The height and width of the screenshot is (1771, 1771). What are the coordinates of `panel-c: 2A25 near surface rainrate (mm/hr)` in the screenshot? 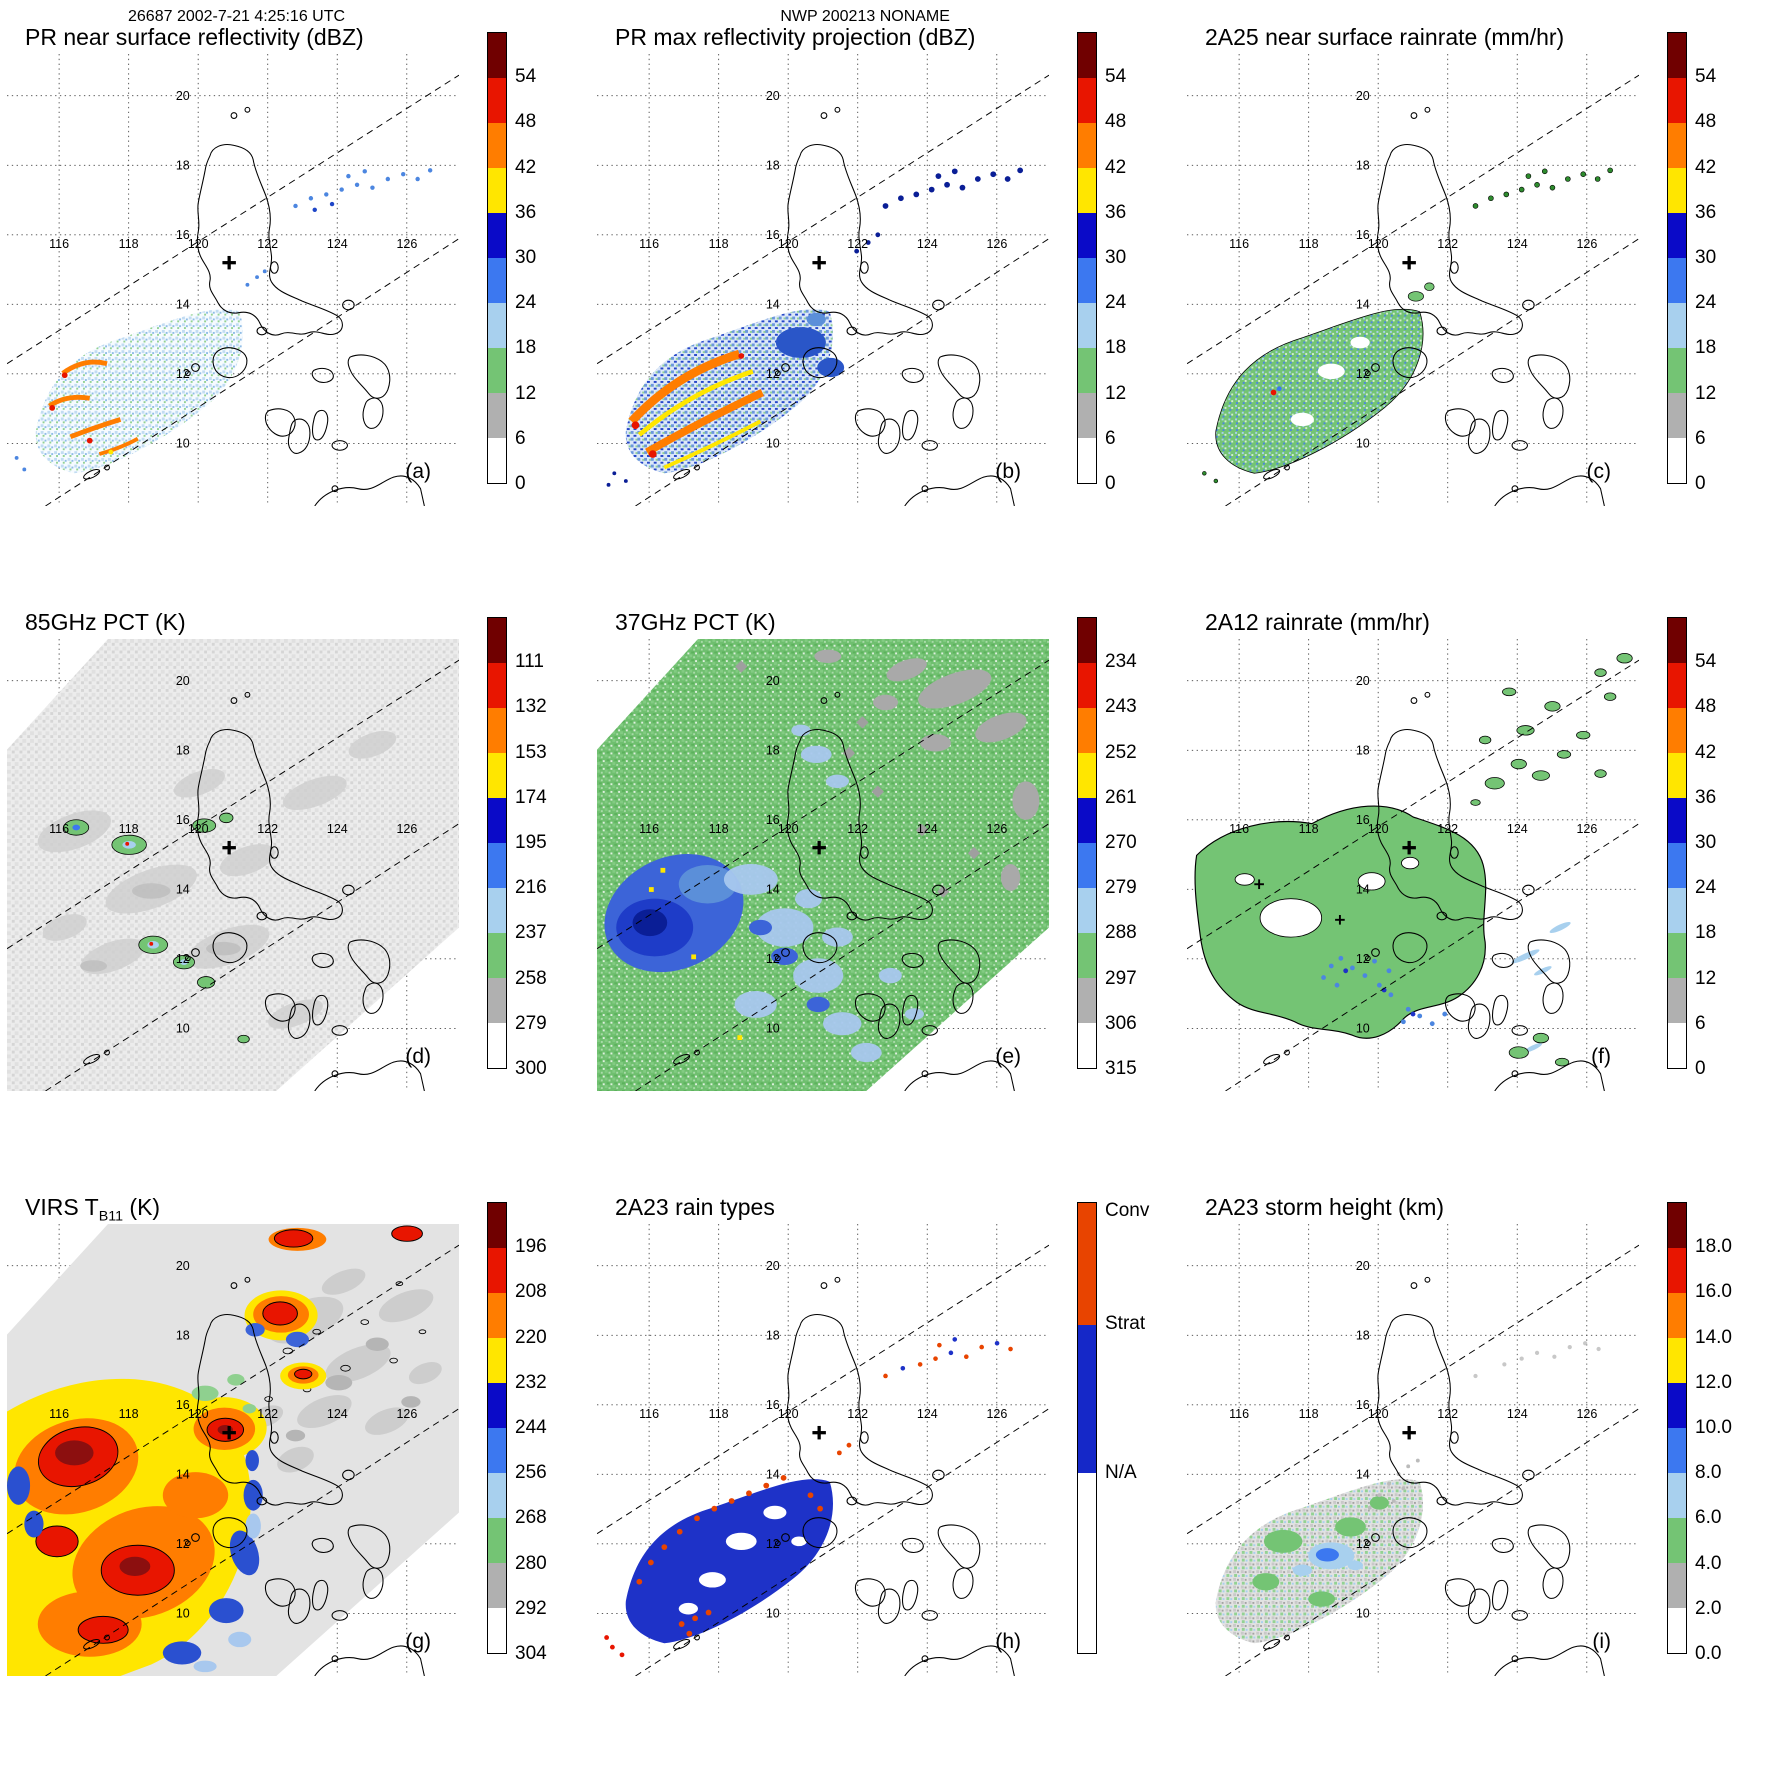 It's located at (1476, 310).